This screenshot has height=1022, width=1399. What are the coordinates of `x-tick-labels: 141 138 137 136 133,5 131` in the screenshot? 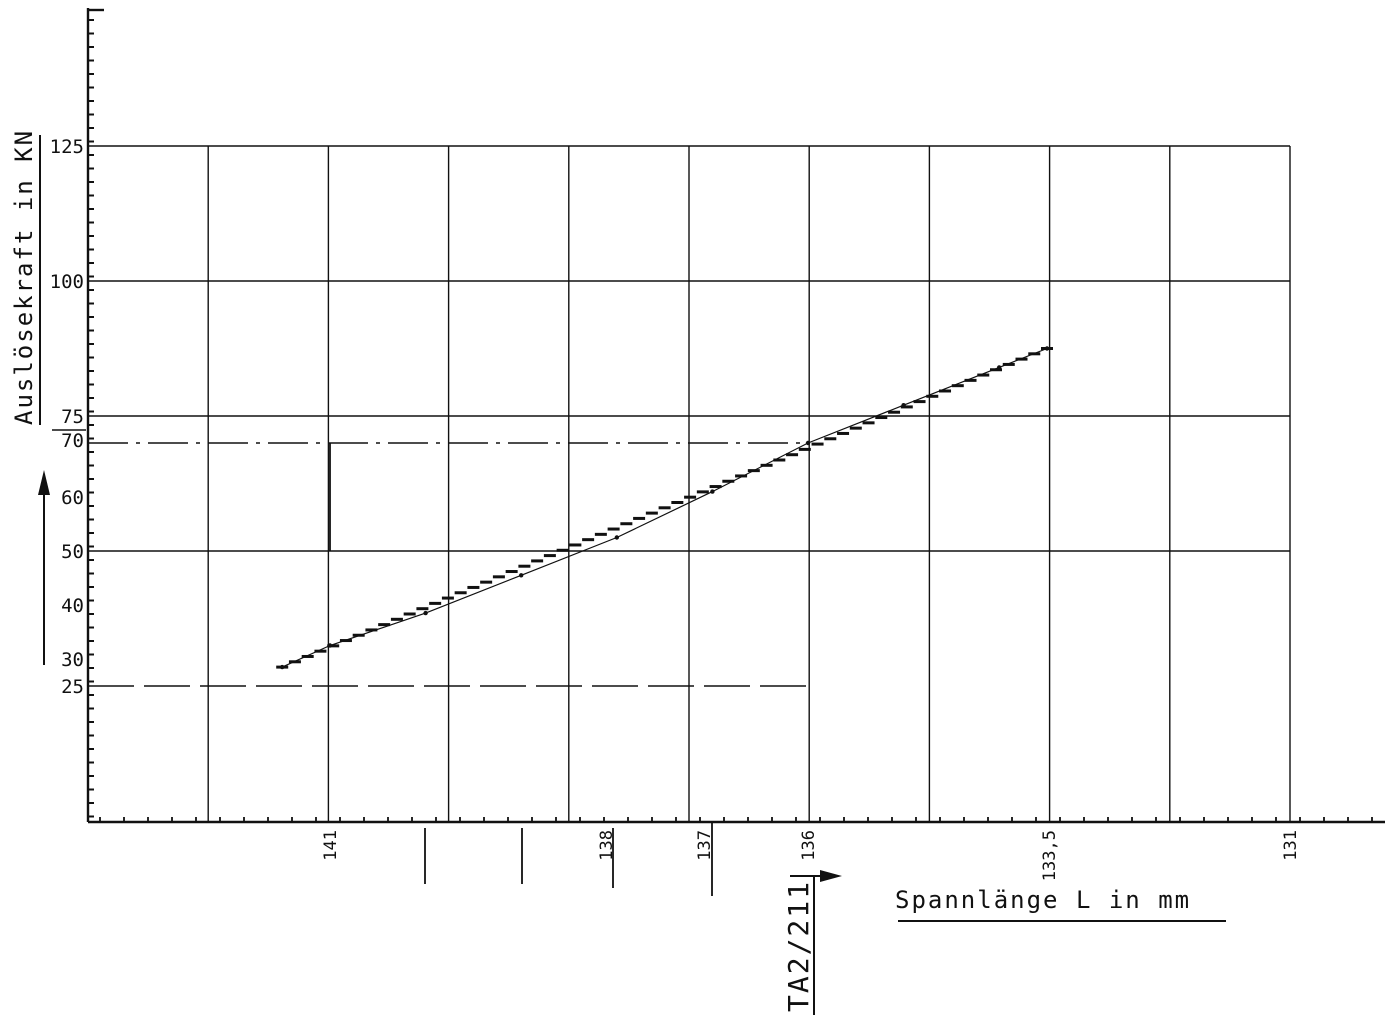 It's located at (811, 859).